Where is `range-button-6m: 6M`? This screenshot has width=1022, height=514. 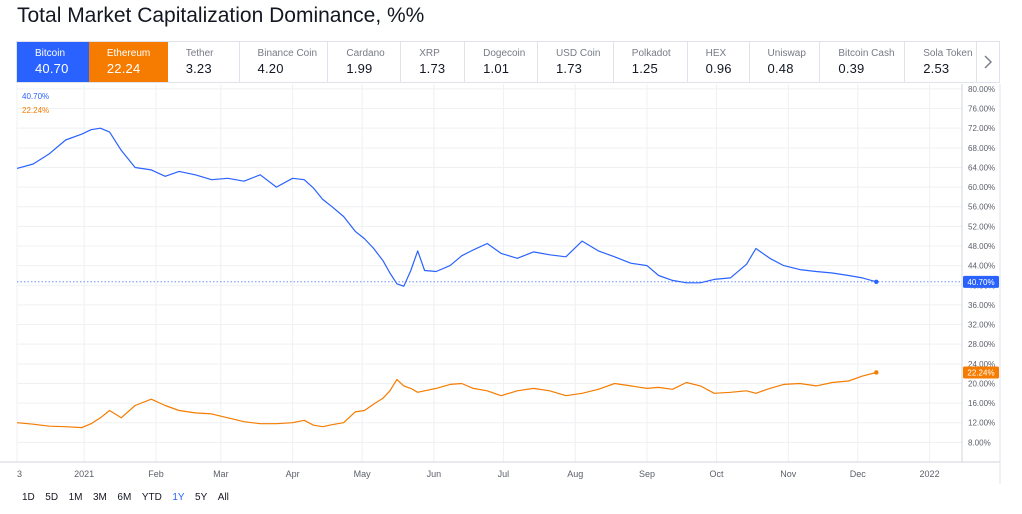
range-button-6m: 6M is located at coordinates (124, 497).